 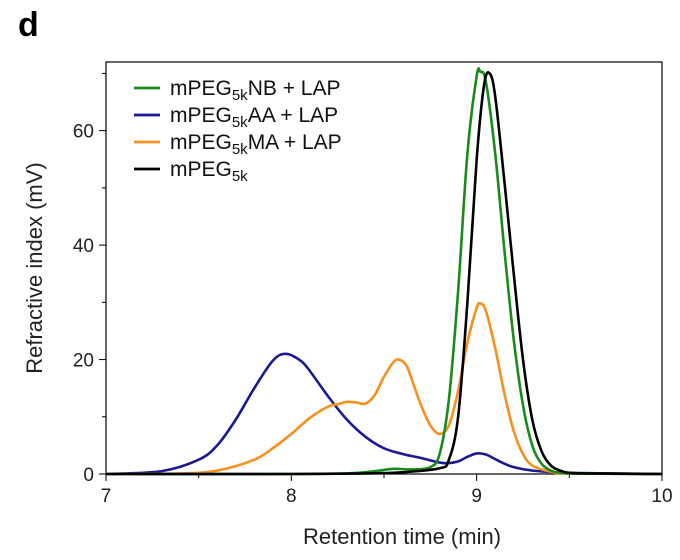 What do you see at coordinates (209, 171) in the screenshot?
I see `legend-label-3: mPEG5k` at bounding box center [209, 171].